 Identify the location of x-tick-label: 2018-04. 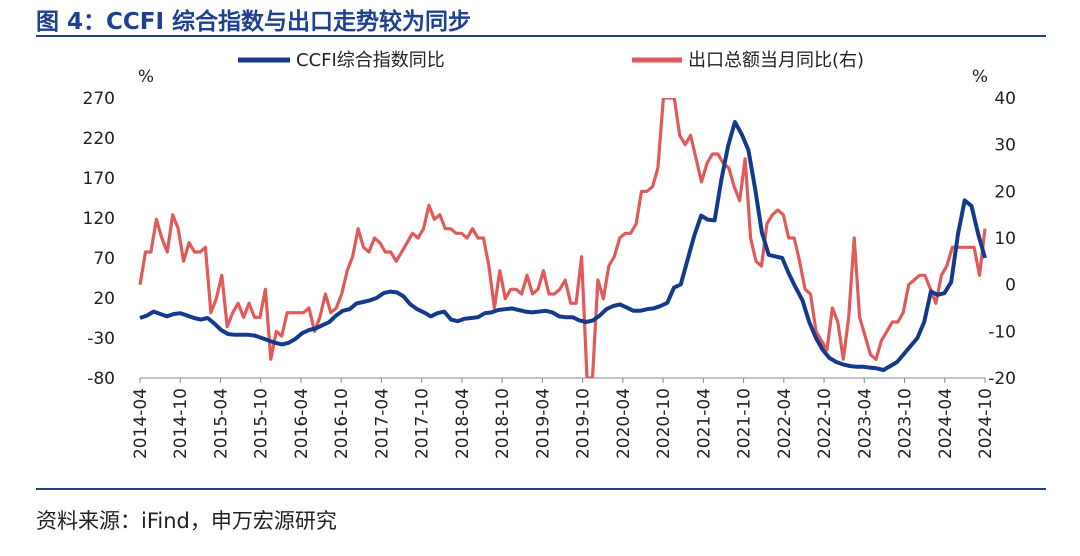
(463, 423).